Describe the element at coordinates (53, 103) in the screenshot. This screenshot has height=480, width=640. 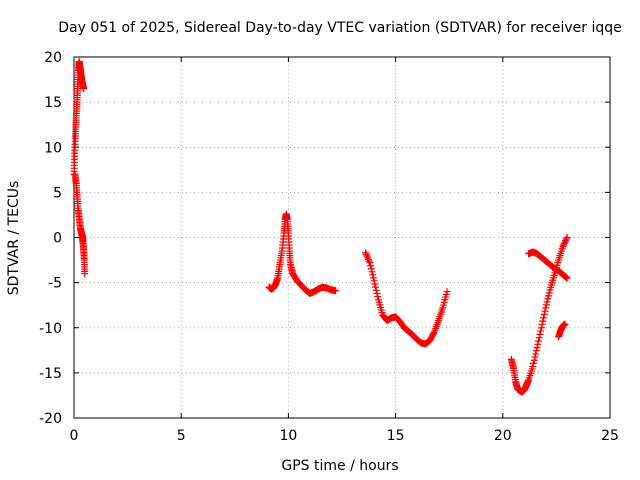
I see `y-tick-label: 15` at that location.